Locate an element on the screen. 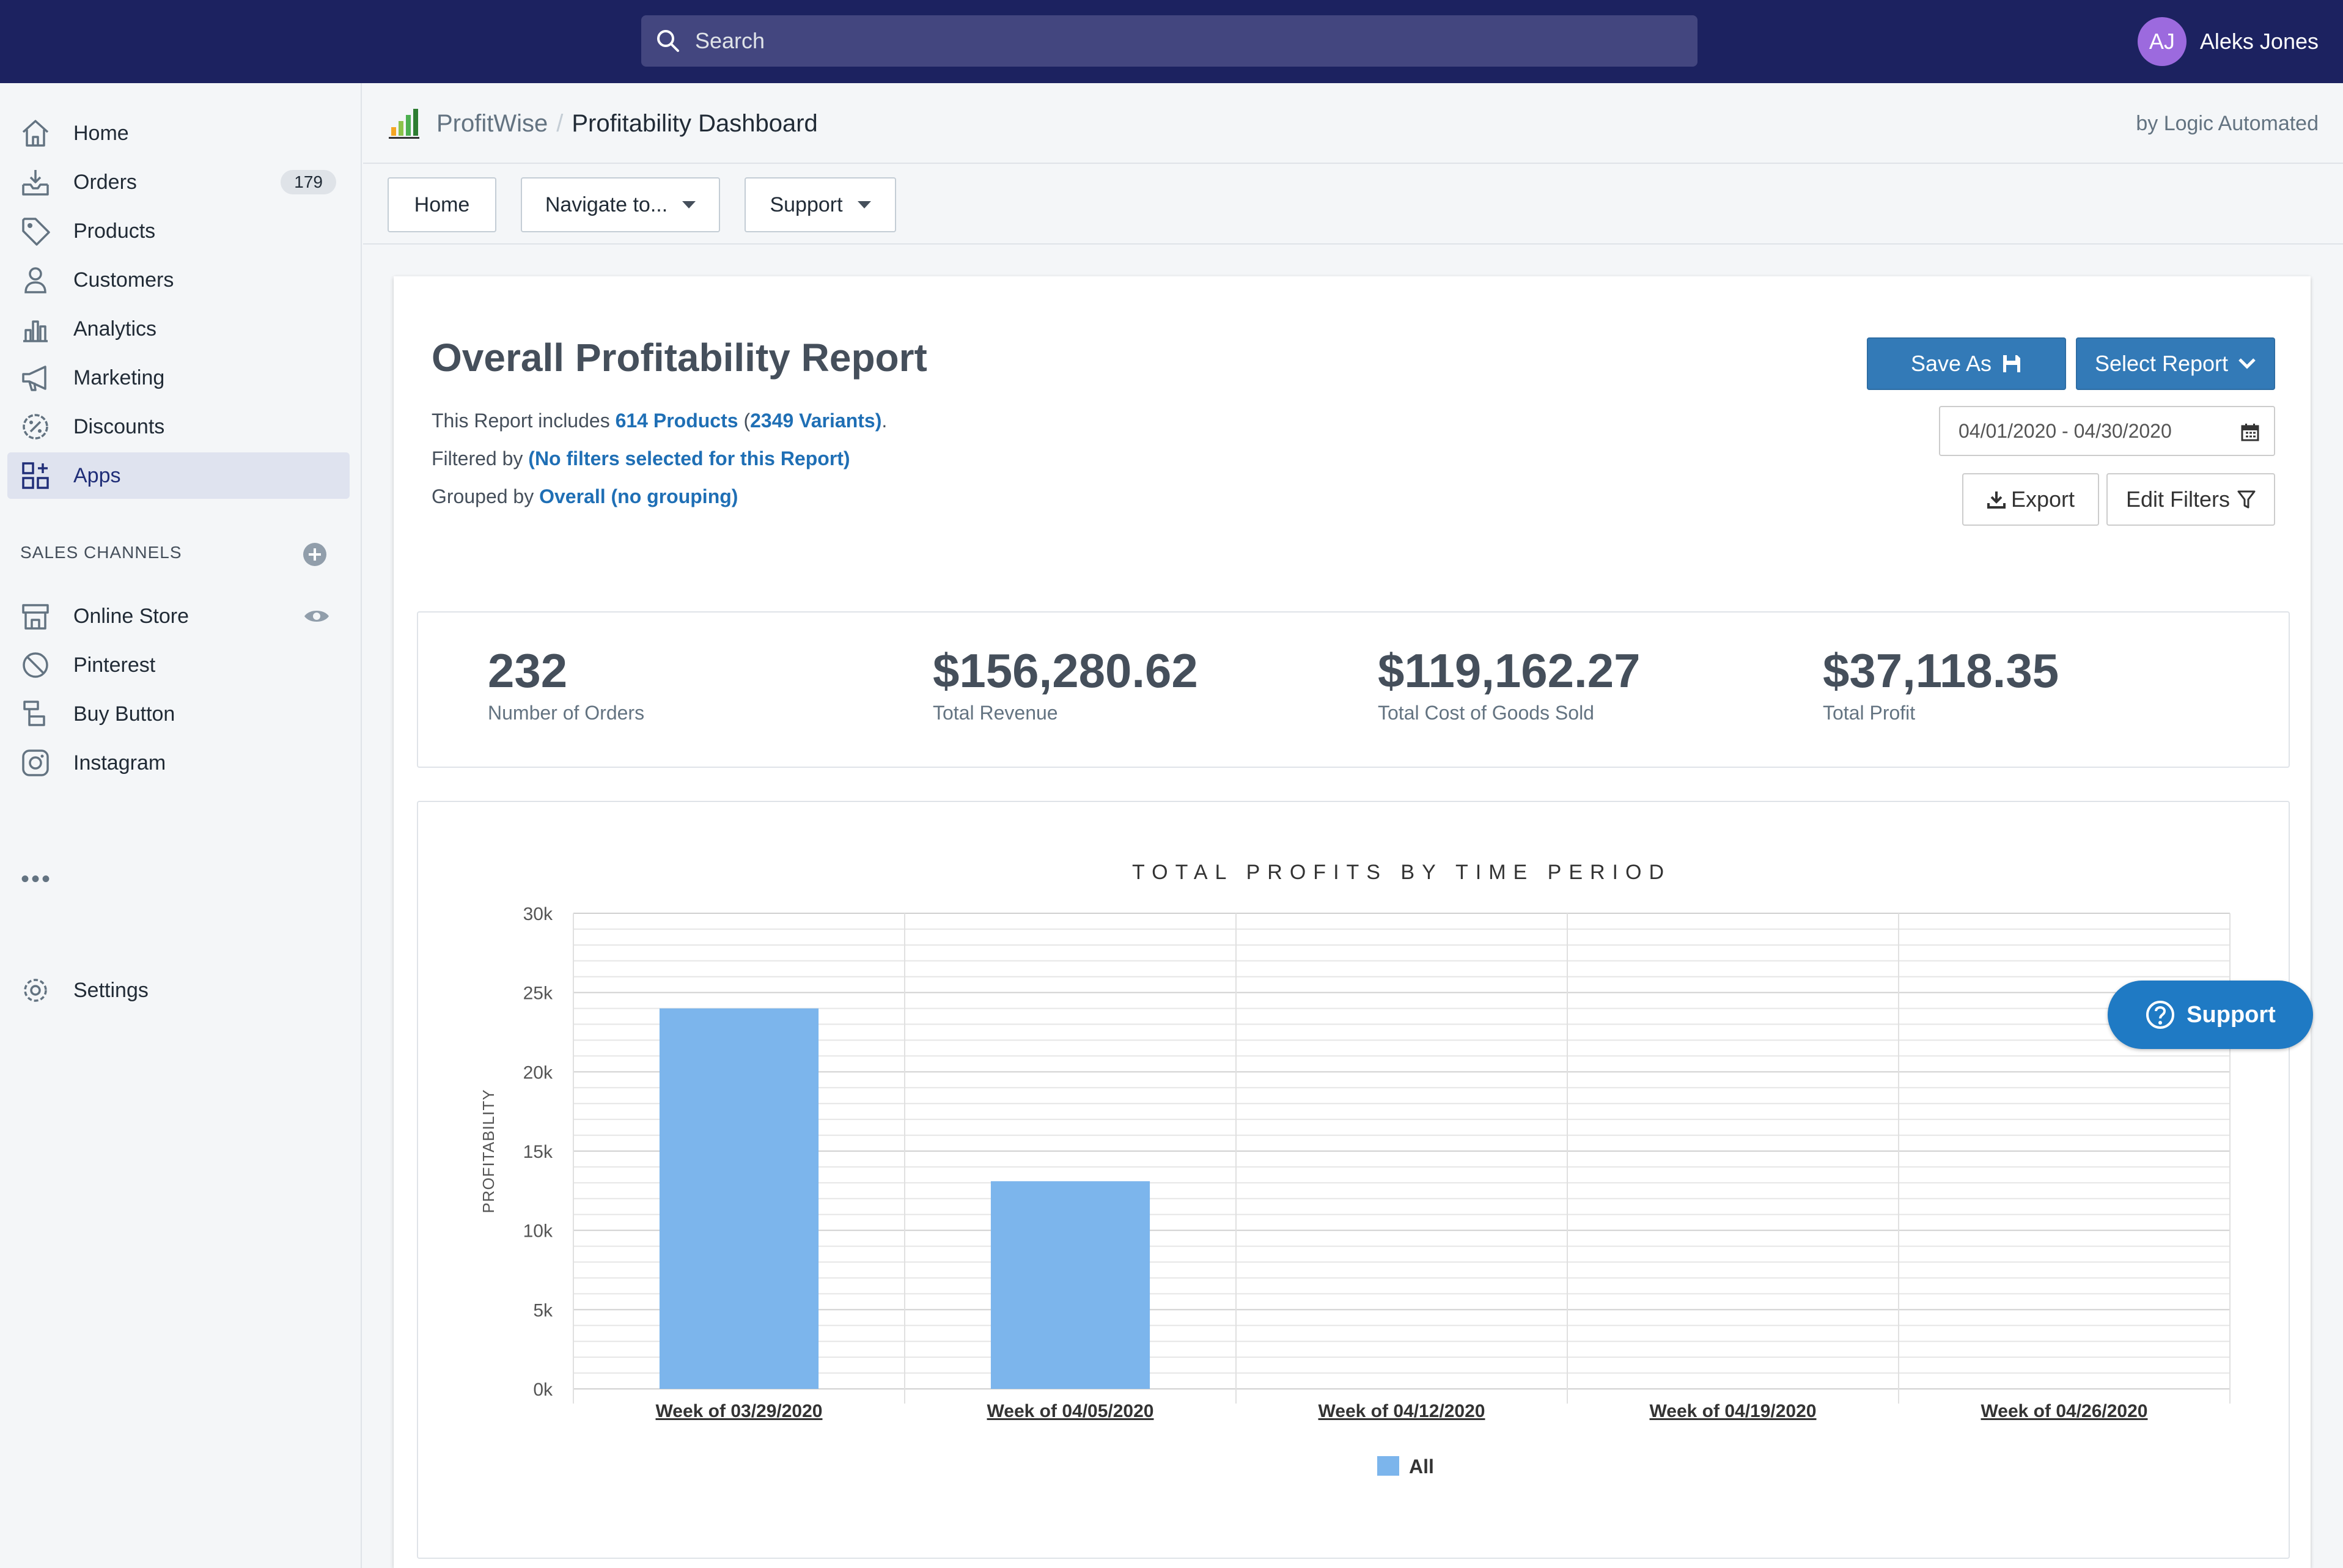 Image resolution: width=2343 pixels, height=1568 pixels. download-icon is located at coordinates (1996, 500).